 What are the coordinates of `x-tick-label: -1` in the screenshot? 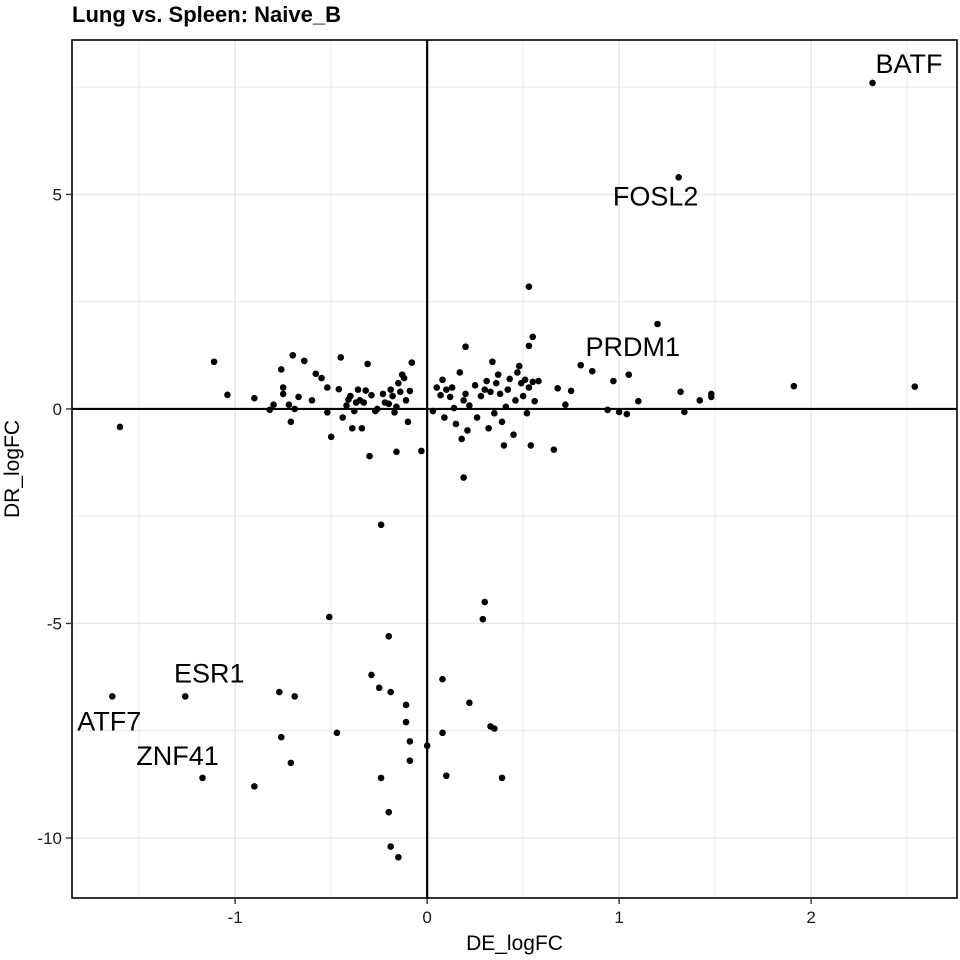 It's located at (235, 917).